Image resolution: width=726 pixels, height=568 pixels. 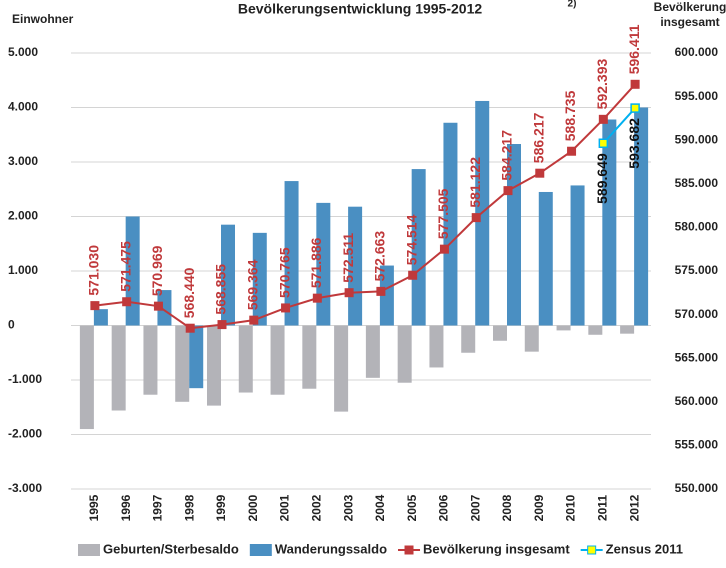 I want to click on data-label: 572.511, so click(x=348, y=258).